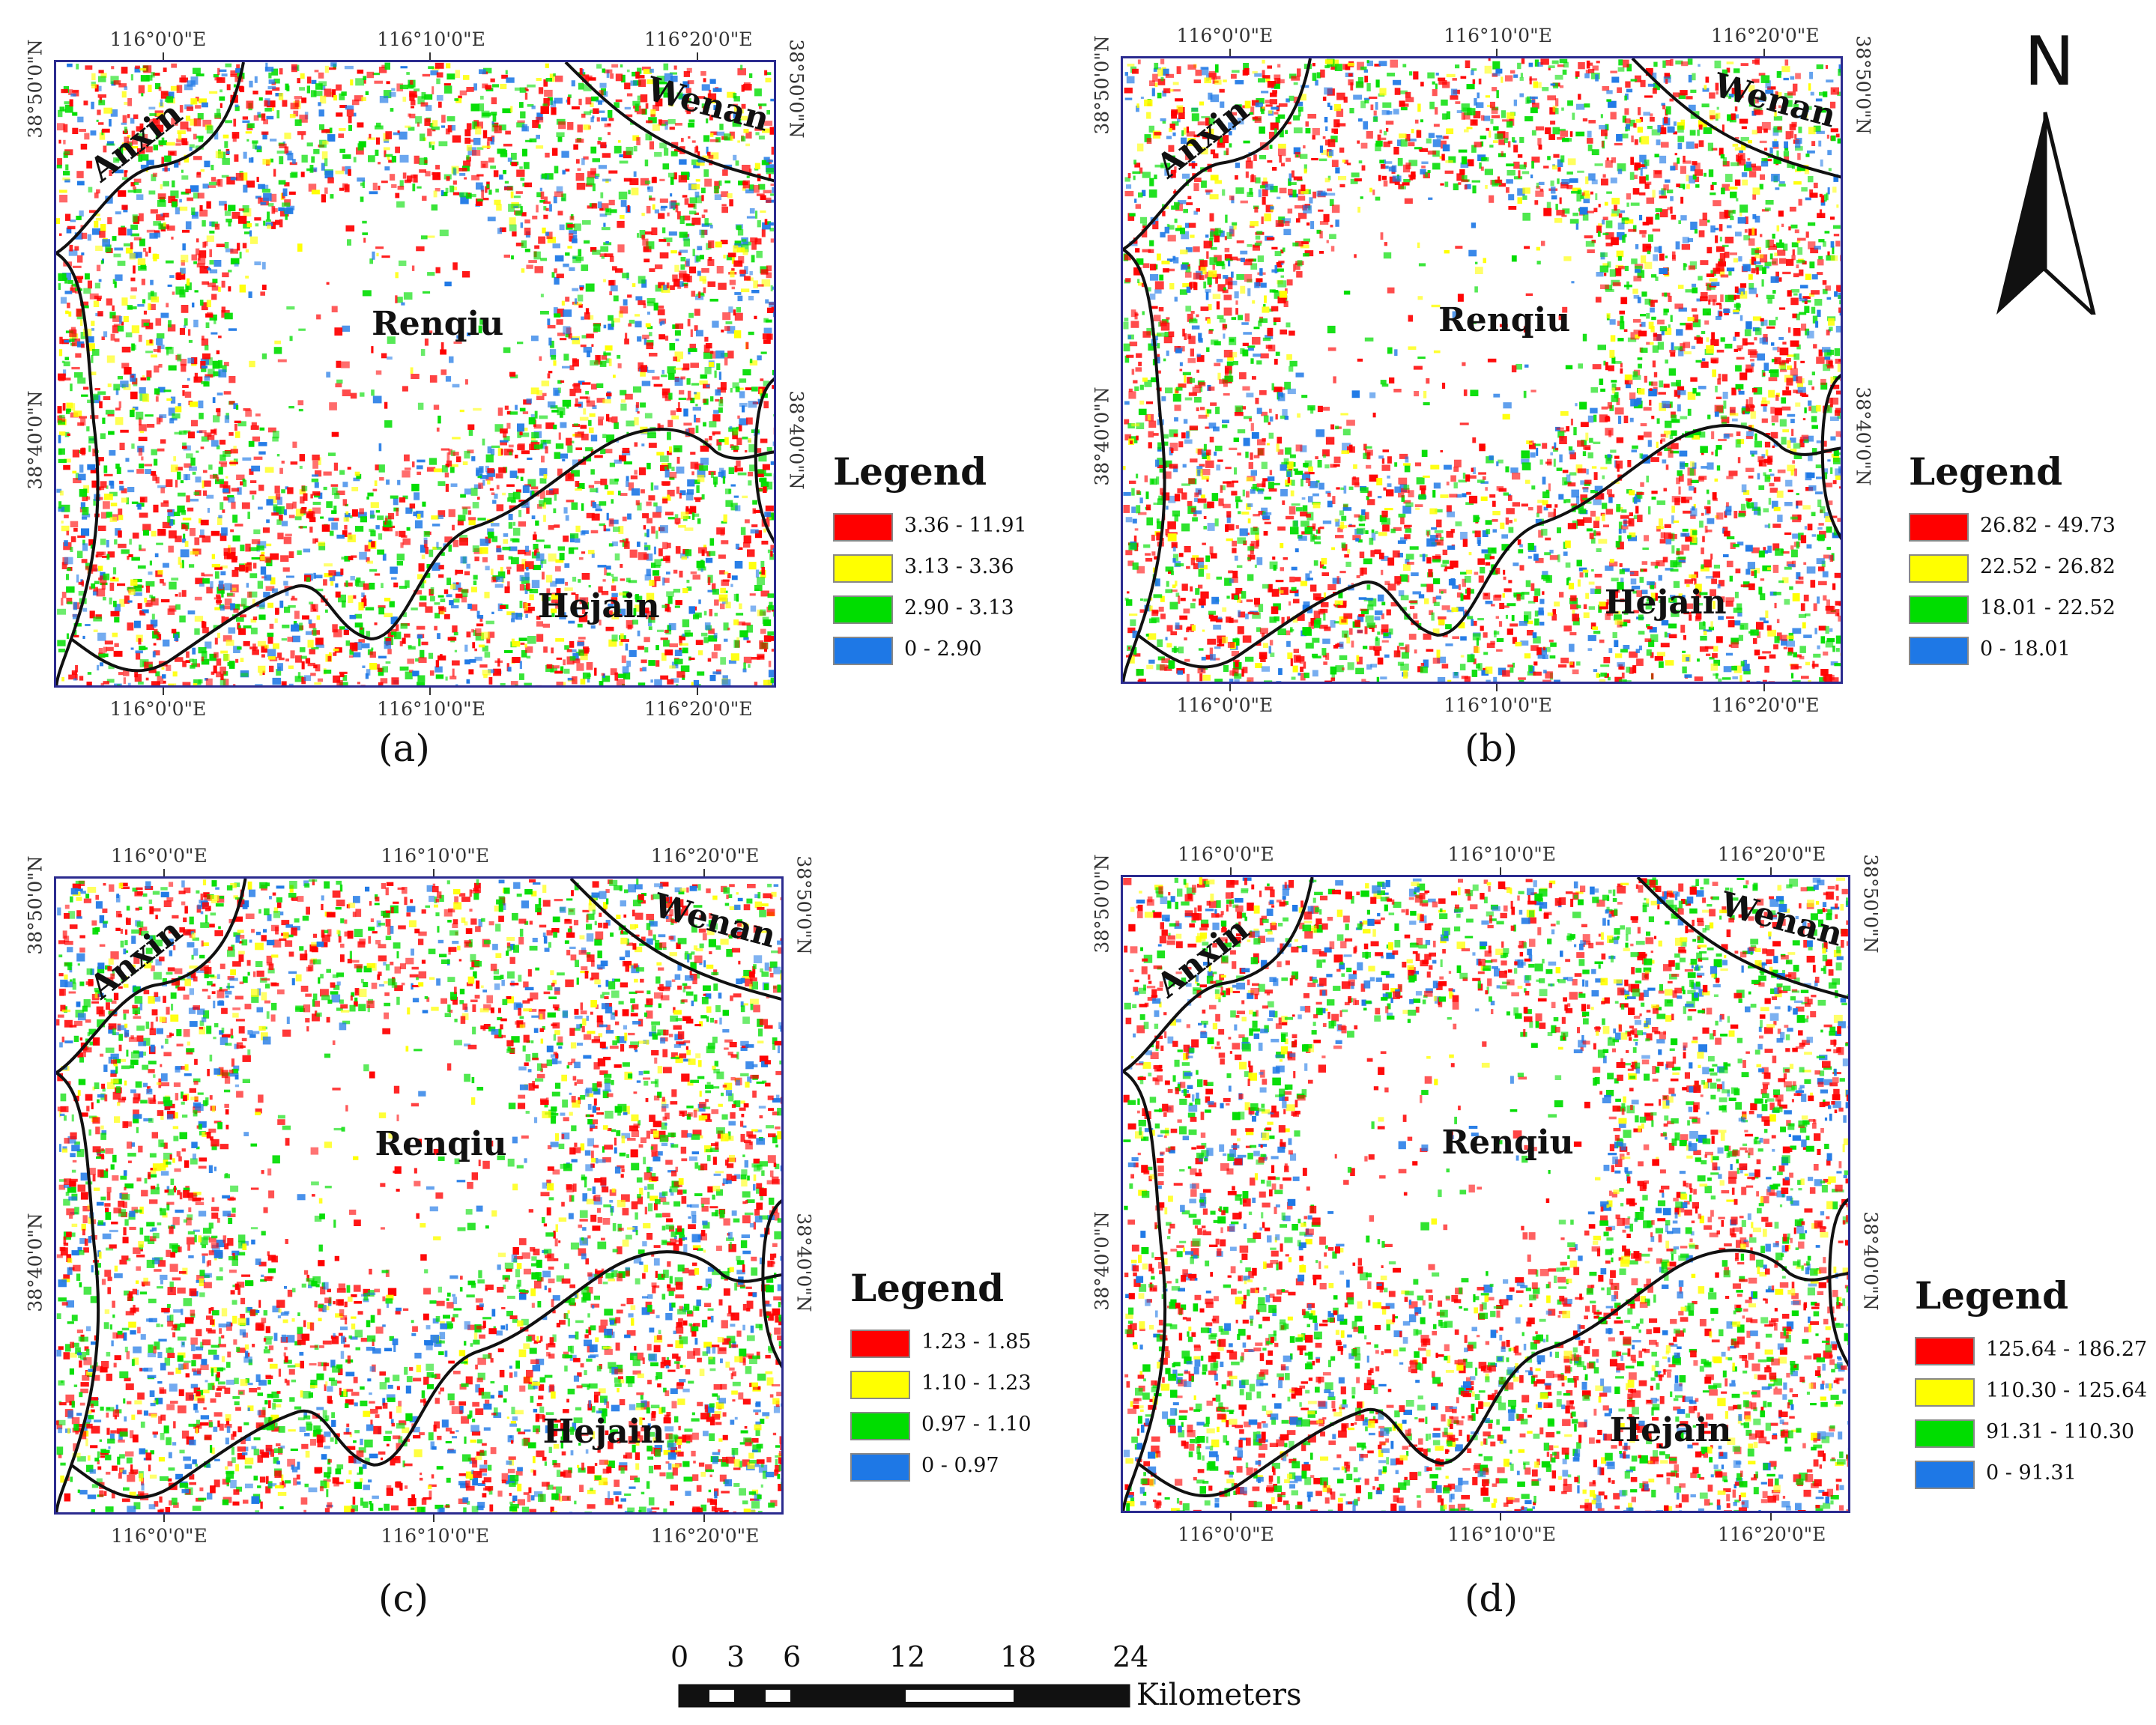 This screenshot has width=2156, height=1725. I want to click on legend-label: 110.30 - 125.64, so click(2067, 1390).